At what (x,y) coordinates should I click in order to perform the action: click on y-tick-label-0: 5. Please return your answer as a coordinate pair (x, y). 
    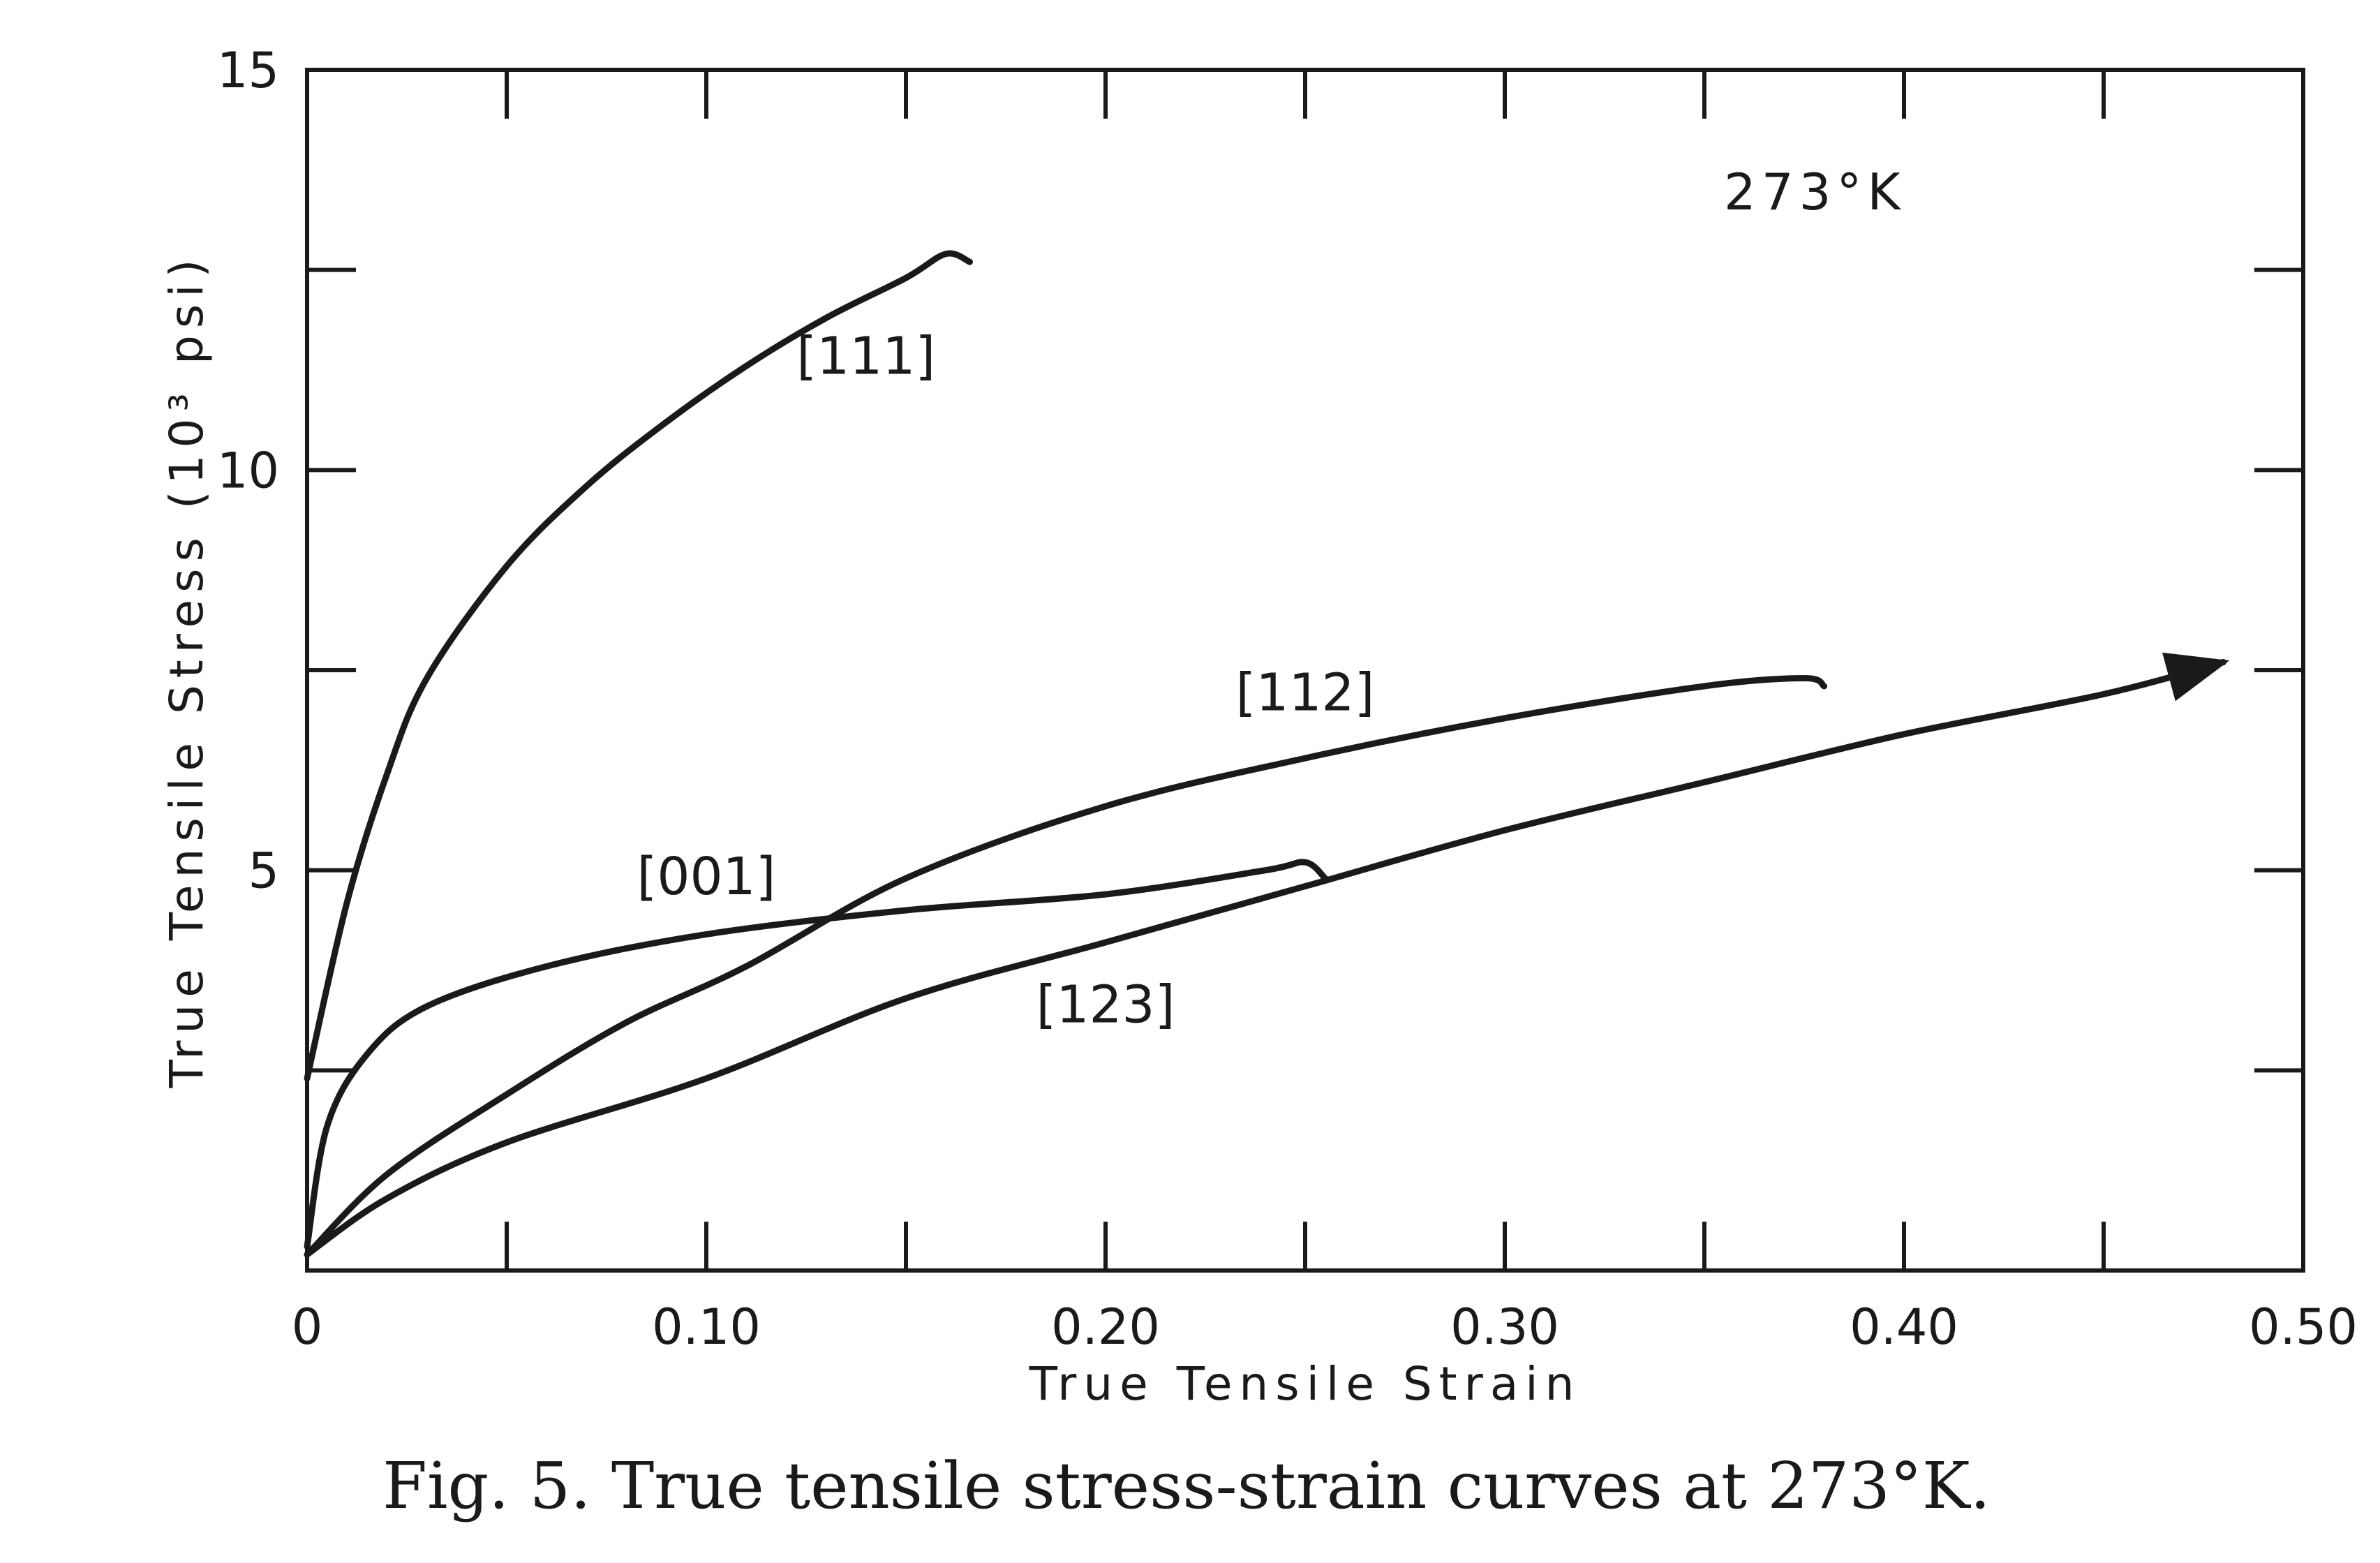
    Looking at the image, I should click on (263, 872).